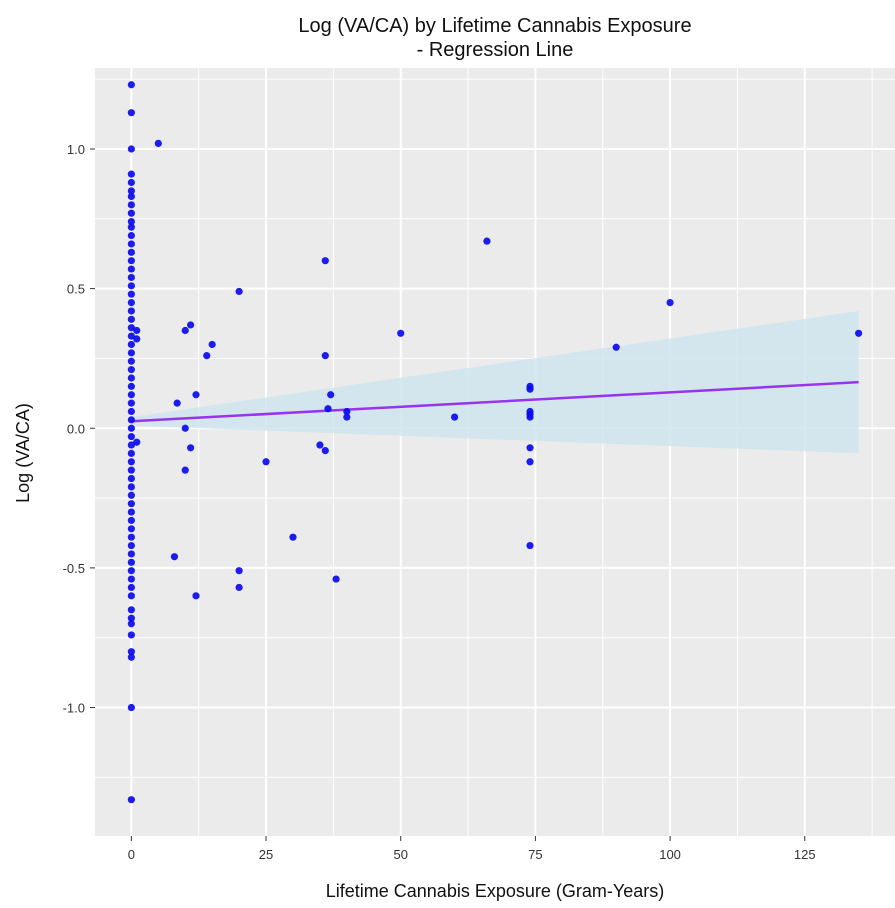 This screenshot has height=908, width=895. Describe the element at coordinates (495, 891) in the screenshot. I see `x-axis-title: Lifetime Cannabis Exposure (Gram-Years)` at that location.